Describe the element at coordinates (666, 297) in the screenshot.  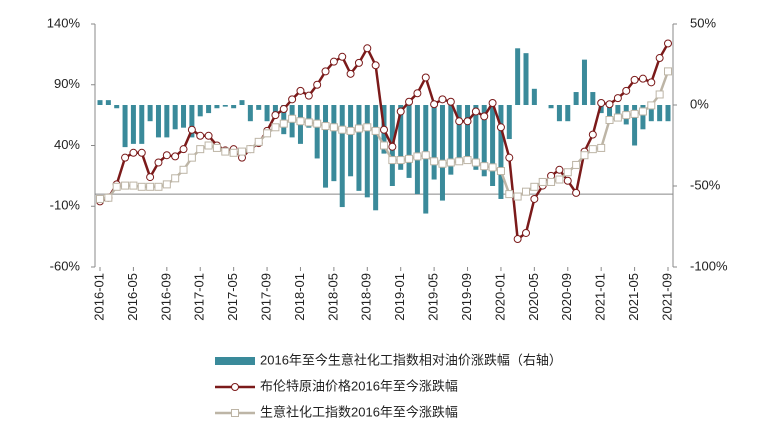
I see `x-tick-label: 2021-09` at that location.